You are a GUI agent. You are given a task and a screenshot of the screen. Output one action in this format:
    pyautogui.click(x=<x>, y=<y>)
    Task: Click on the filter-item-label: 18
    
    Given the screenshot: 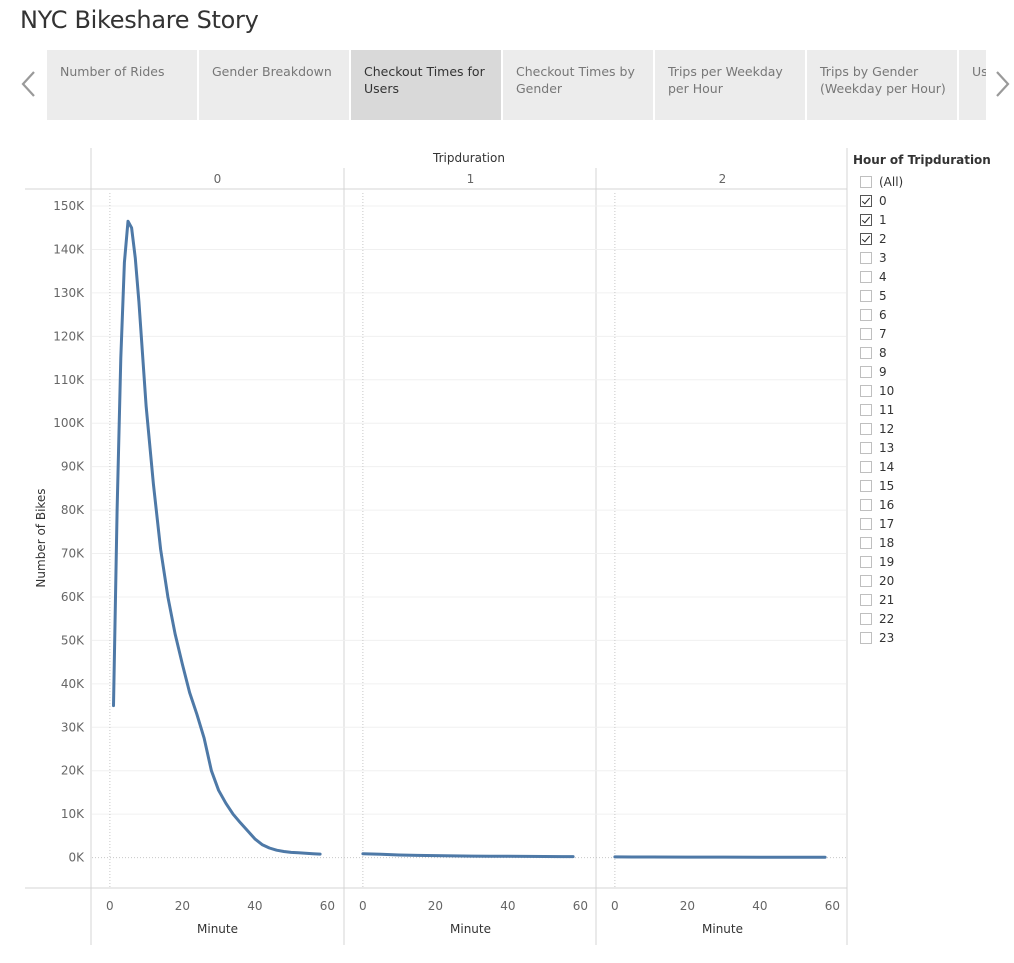 What is the action you would take?
    pyautogui.click(x=887, y=542)
    